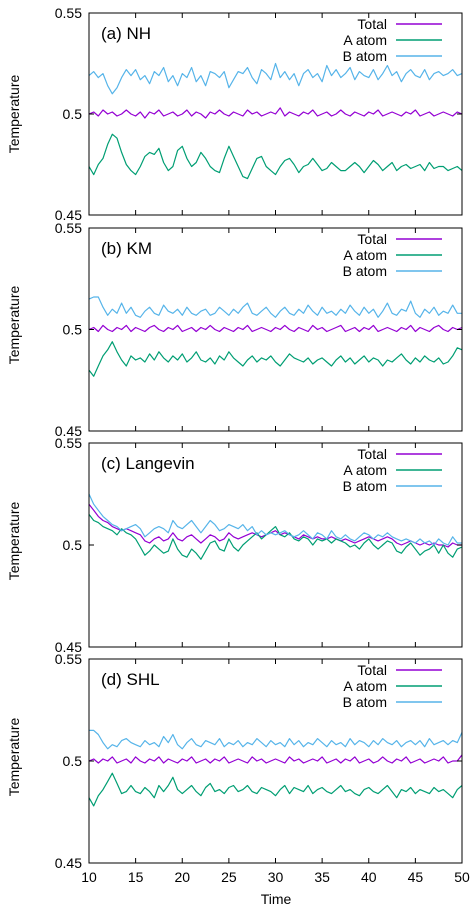  Describe the element at coordinates (73, 545) in the screenshot. I see `y-tick-label-c-1: 0.5` at that location.